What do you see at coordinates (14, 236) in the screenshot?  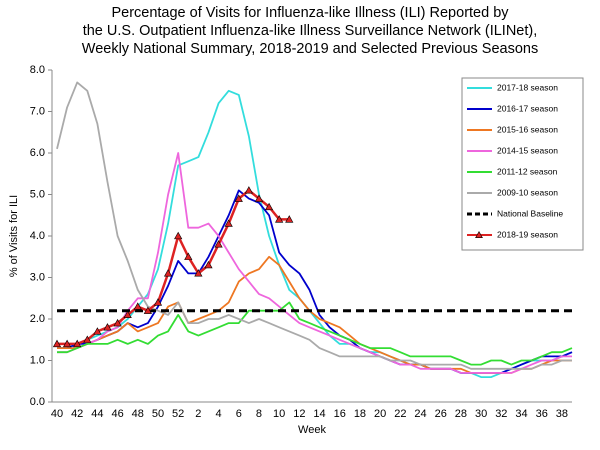 I see `y-axis-label: % of Visits for ILI` at bounding box center [14, 236].